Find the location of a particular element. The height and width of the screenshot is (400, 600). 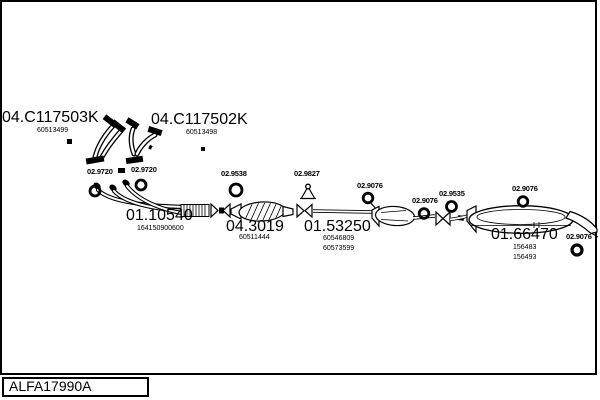

exhaust-manifold-right-drawing is located at coordinates (144, 141).